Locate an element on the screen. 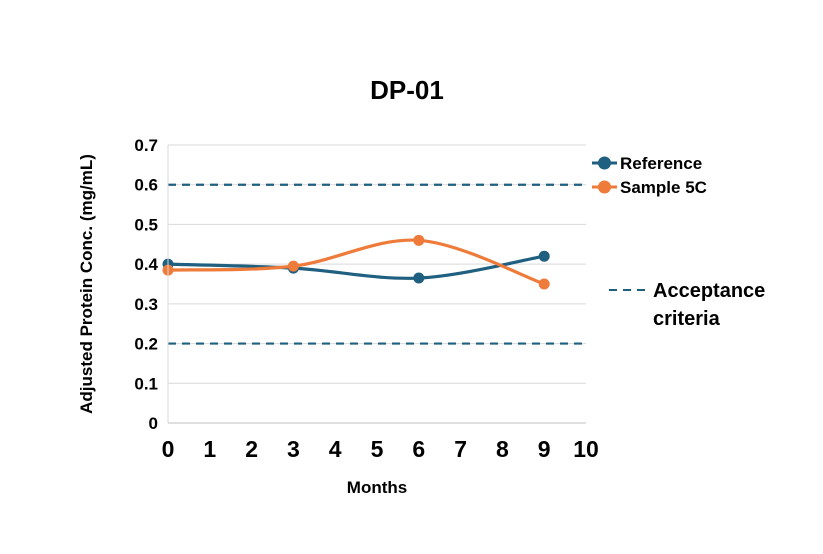 This screenshot has width=823, height=554. y-tick-label: 0.2 is located at coordinates (146, 344).